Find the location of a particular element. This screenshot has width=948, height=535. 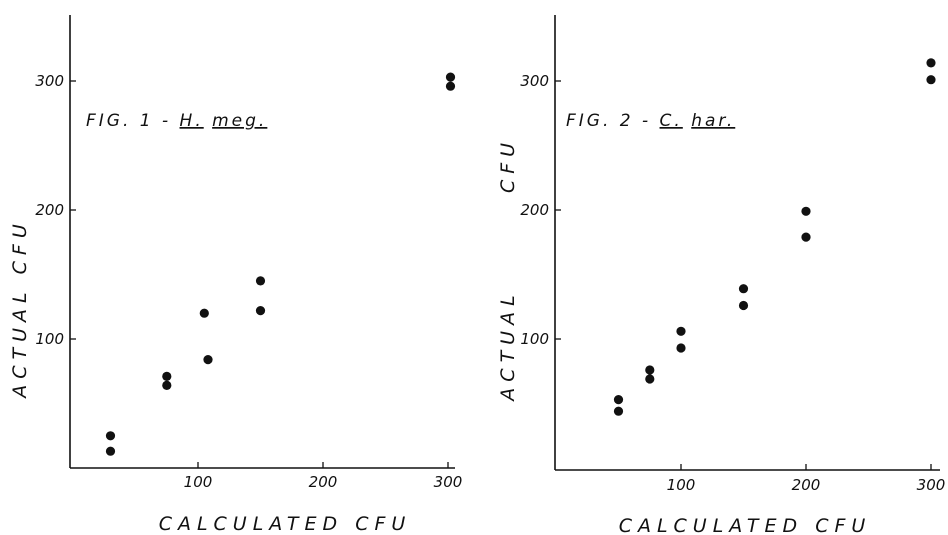

y-axis-title: ACTUAL CFU is located at coordinates (20, 309).